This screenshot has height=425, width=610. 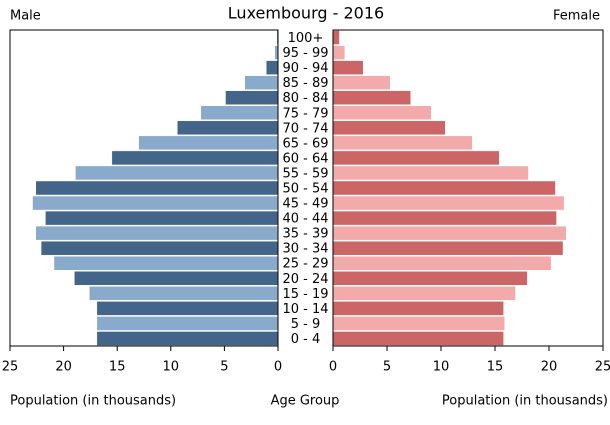 What do you see at coordinates (305, 143) in the screenshot?
I see `category-label: 65 - 69` at bounding box center [305, 143].